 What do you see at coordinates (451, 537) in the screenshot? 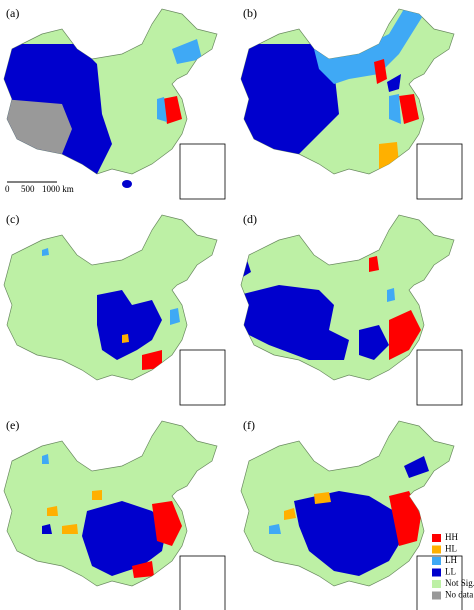
I see `legend-label: HH` at bounding box center [451, 537].